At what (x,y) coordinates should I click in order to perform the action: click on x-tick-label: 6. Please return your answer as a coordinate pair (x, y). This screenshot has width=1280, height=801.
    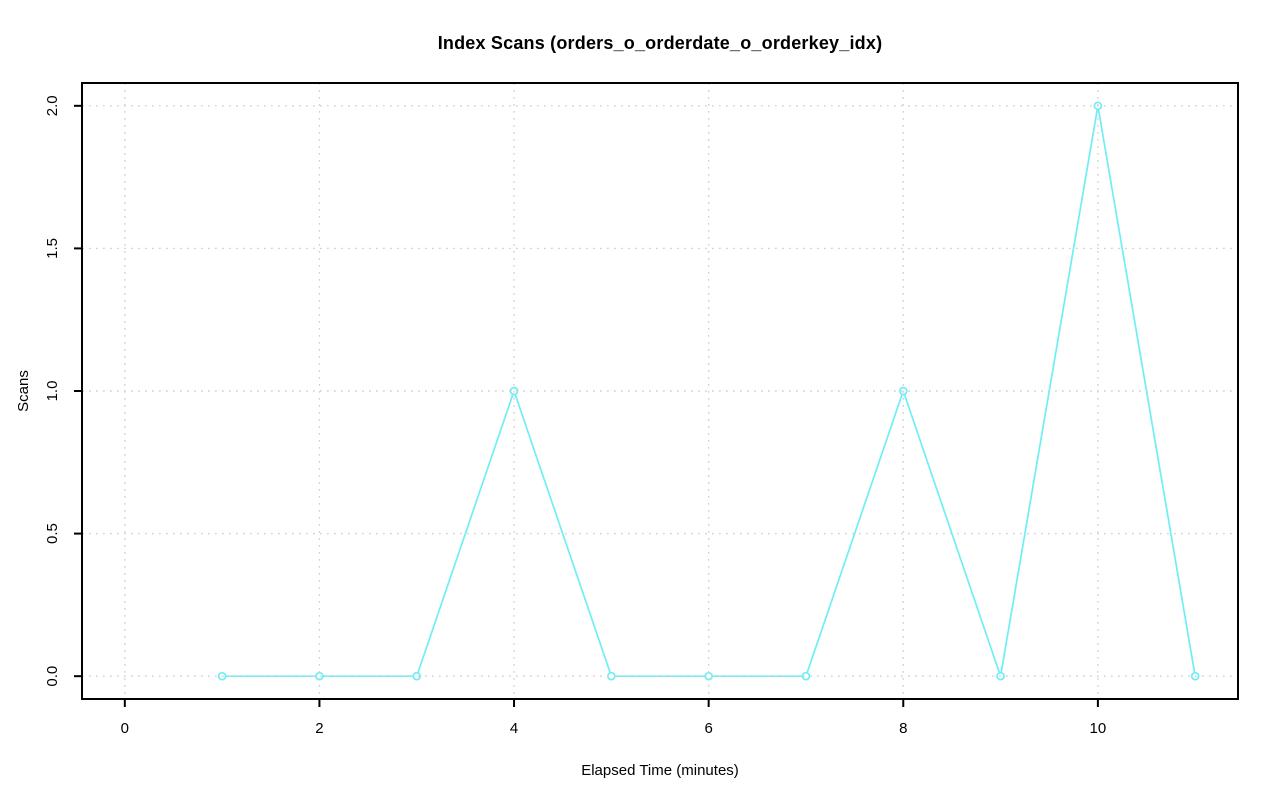
    Looking at the image, I should click on (708, 728).